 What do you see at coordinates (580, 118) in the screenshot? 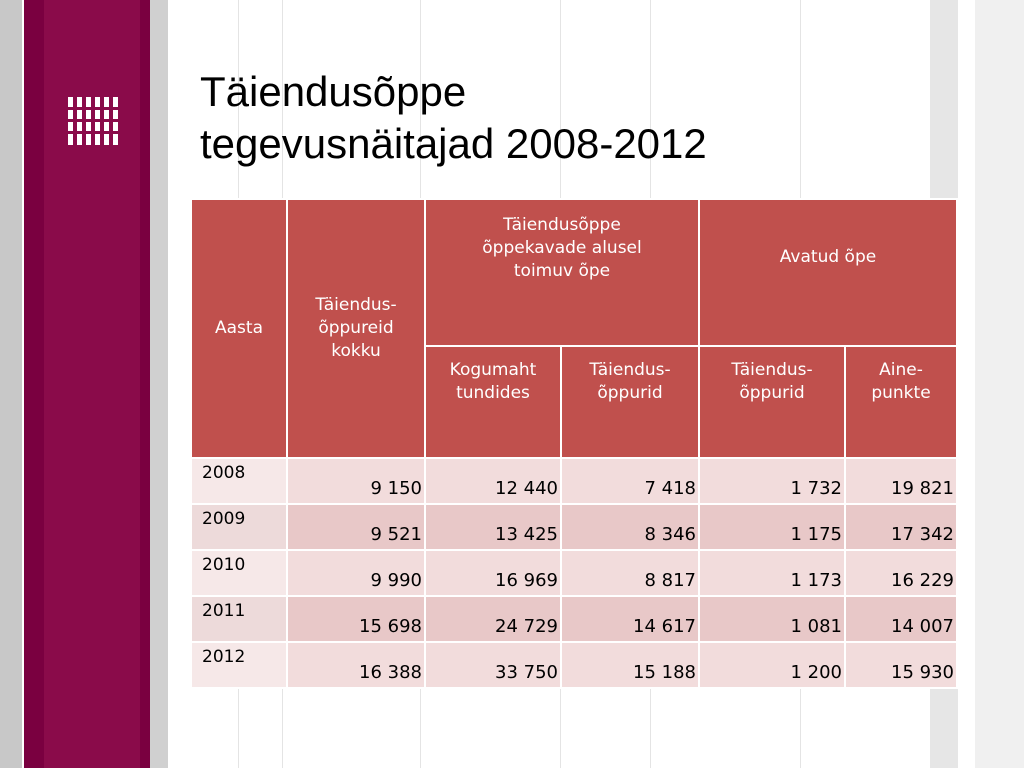
I see `page-title: Täiendusõppe tegevusnäitajad 2008-2012` at bounding box center [580, 118].